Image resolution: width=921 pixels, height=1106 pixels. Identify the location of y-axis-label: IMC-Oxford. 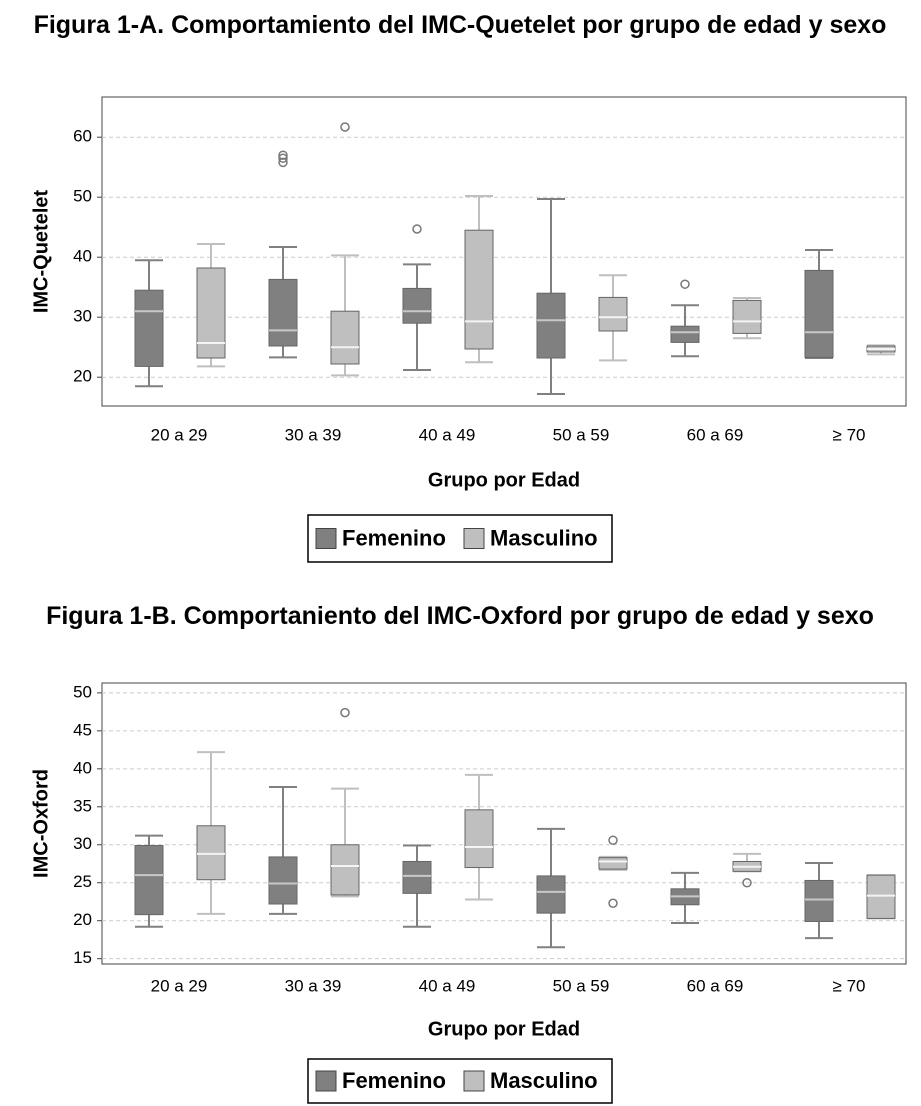
(41, 823).